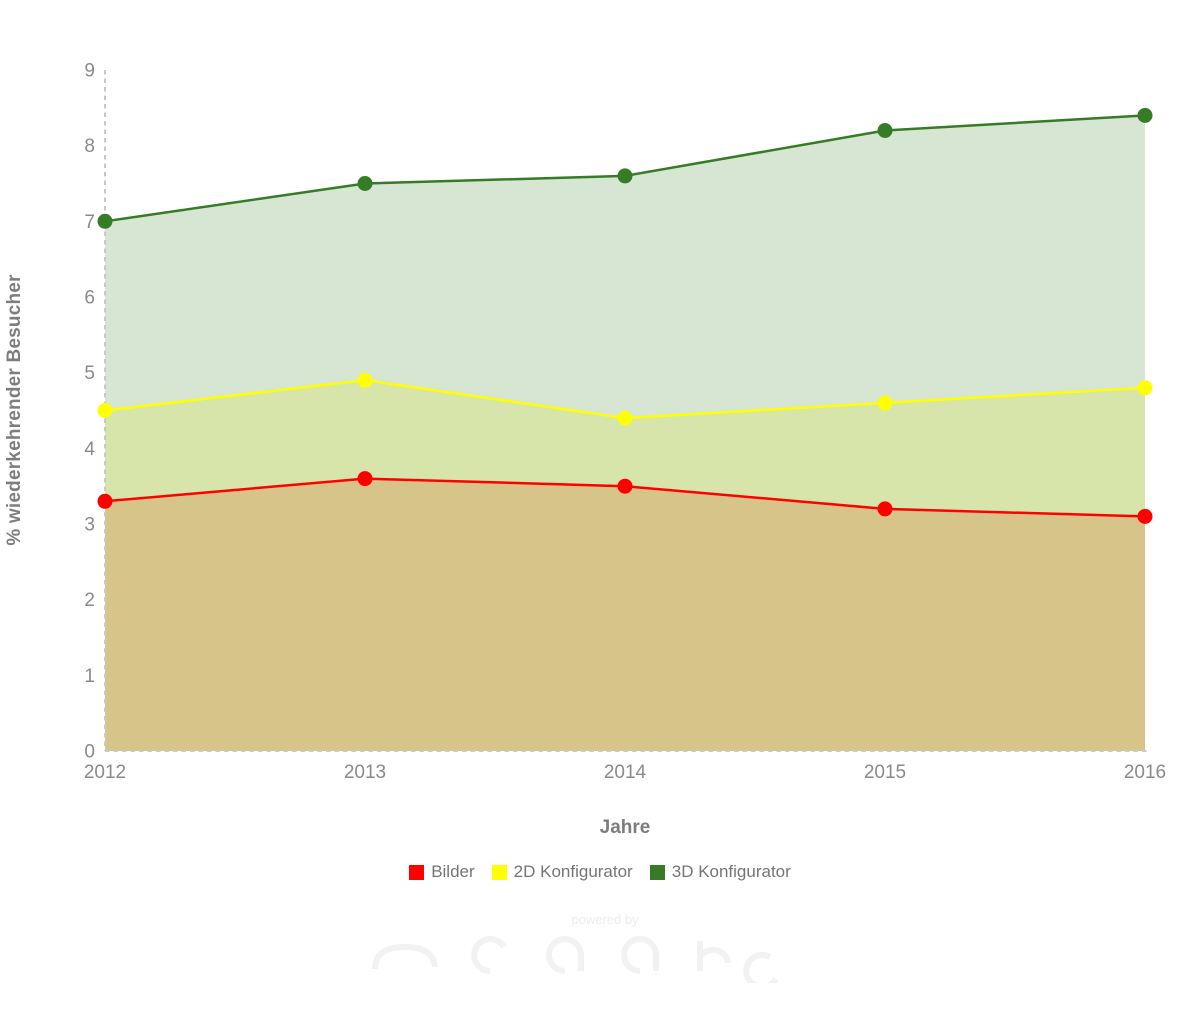 The width and height of the screenshot is (1200, 1020). I want to click on y-tick-label: 6, so click(89, 298).